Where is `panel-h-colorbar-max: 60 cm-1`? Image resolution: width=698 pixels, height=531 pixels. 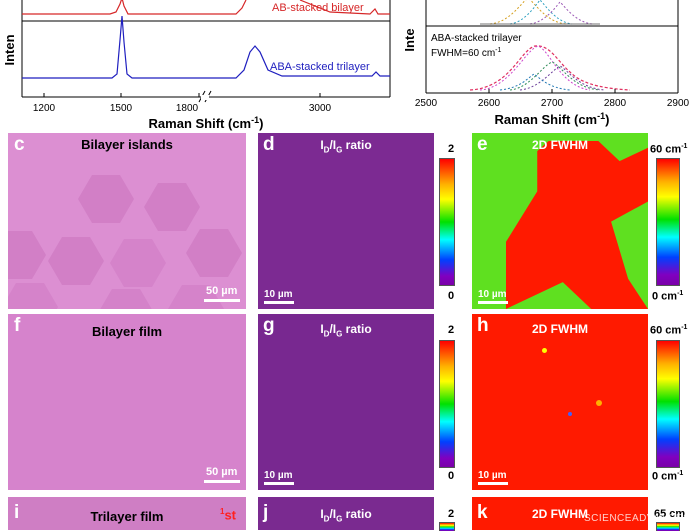
panel-h-colorbar-max: 60 cm-1 is located at coordinates (669, 330).